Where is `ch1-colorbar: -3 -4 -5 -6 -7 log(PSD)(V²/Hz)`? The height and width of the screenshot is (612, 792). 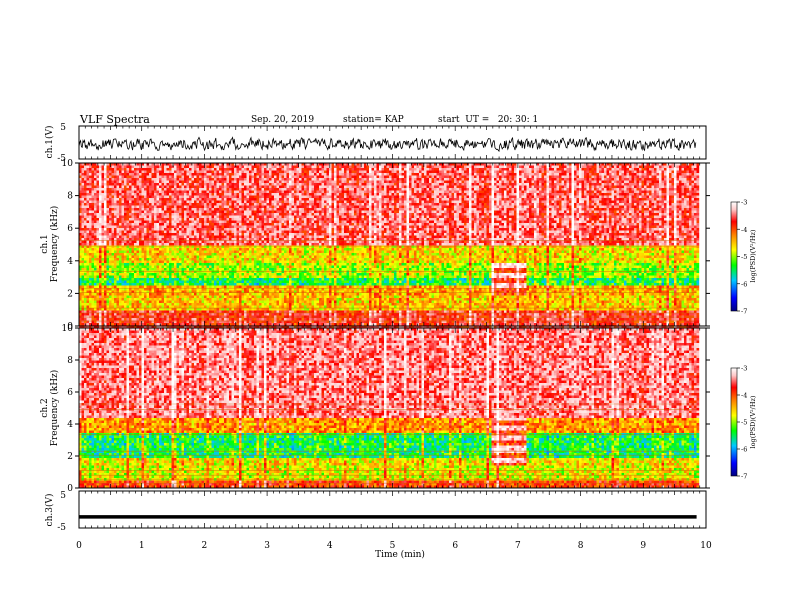 ch1-colorbar: -3 -4 -5 -6 -7 log(PSD)(V²/Hz) is located at coordinates (744, 257).